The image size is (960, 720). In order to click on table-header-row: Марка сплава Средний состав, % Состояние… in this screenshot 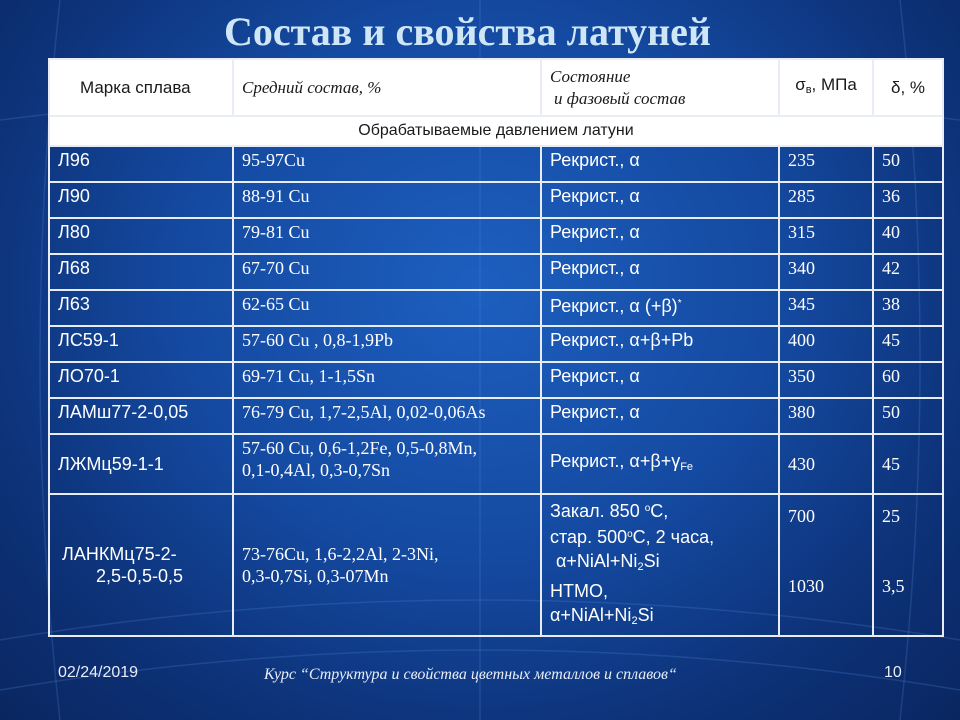, I will do `click(496, 87)`.